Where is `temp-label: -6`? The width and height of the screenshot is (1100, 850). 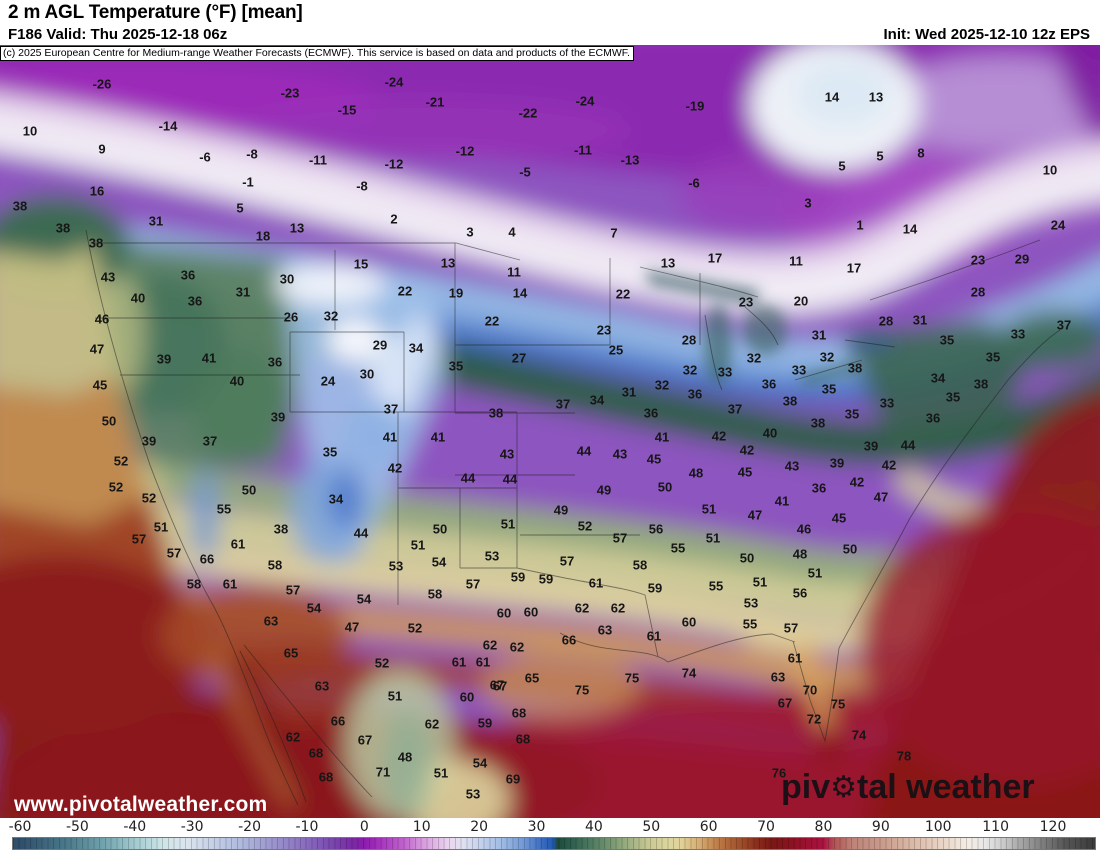
temp-label: -6 is located at coordinates (694, 183).